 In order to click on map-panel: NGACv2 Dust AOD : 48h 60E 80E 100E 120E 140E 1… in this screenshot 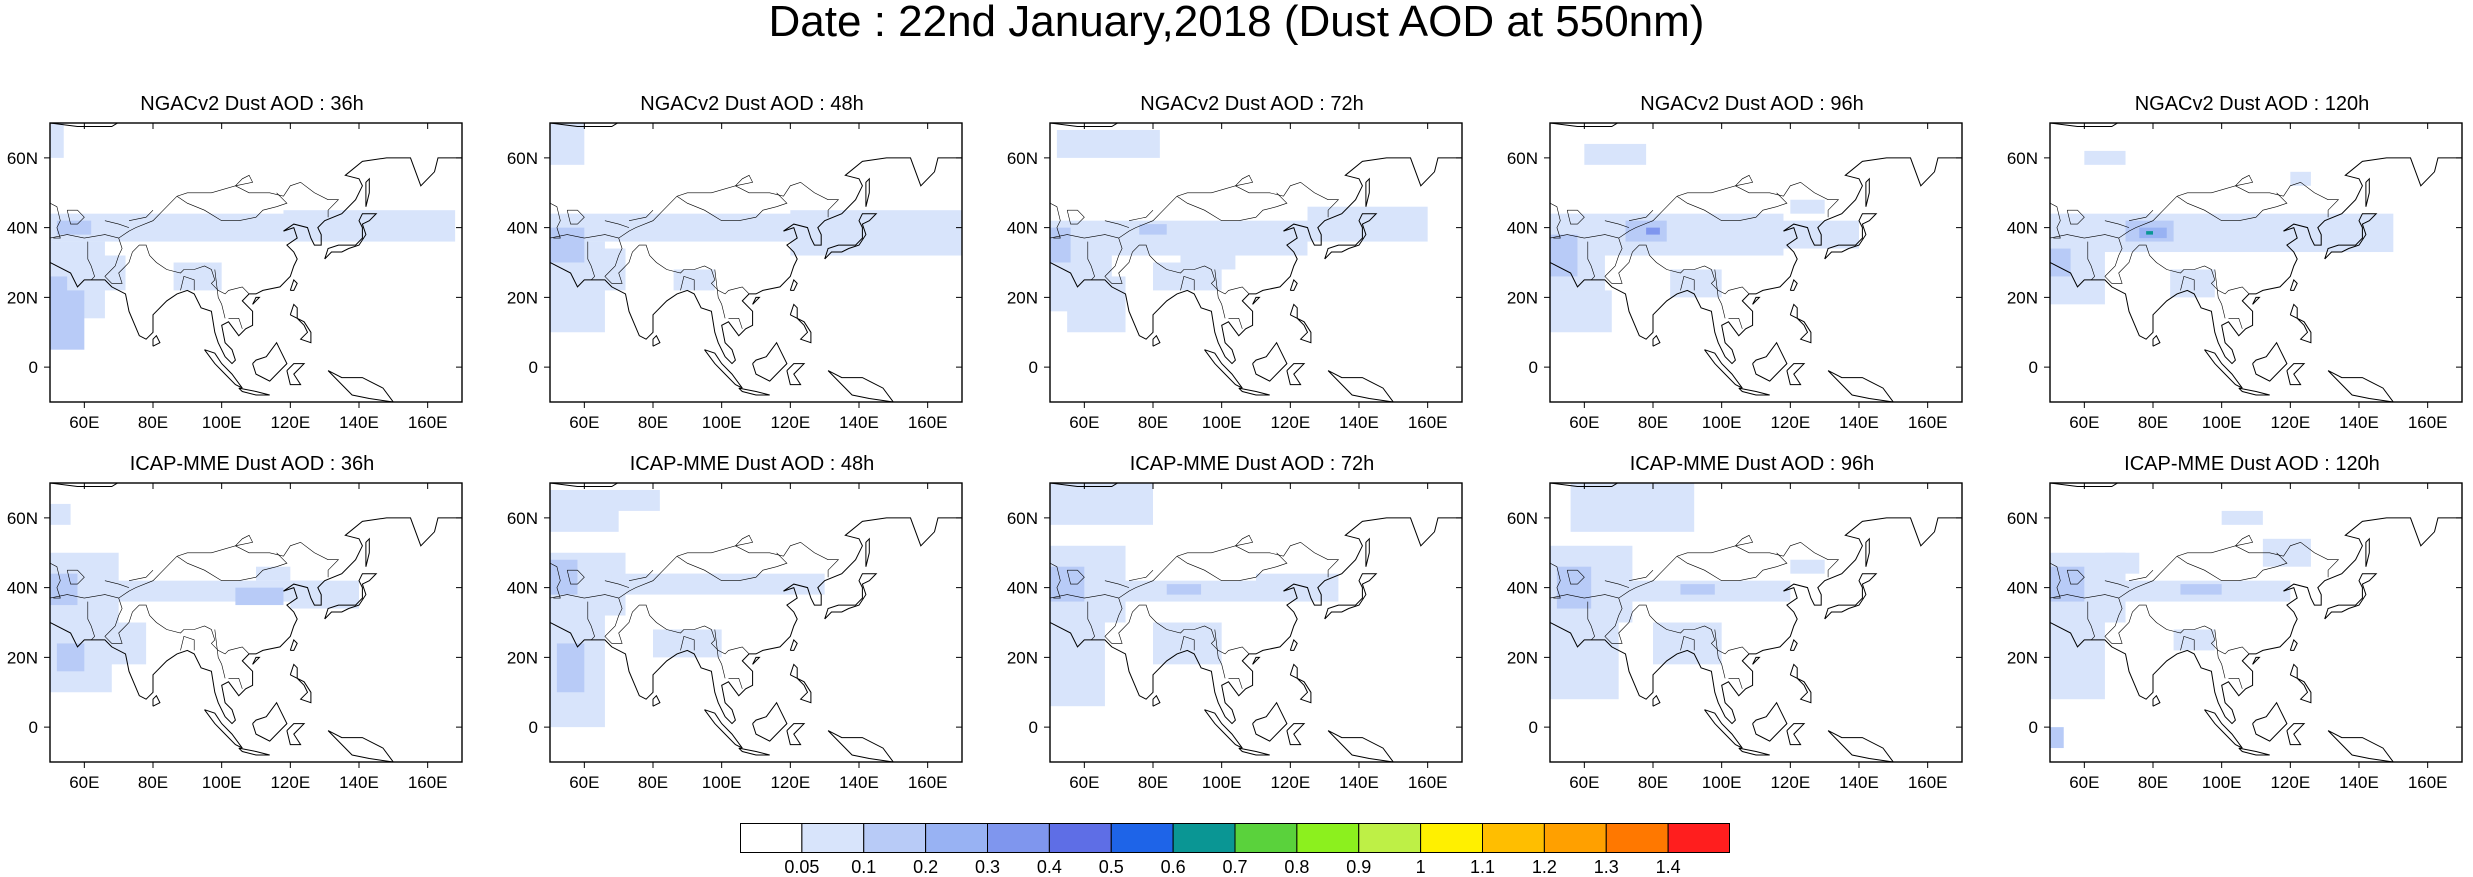, I will do `click(735, 264)`.